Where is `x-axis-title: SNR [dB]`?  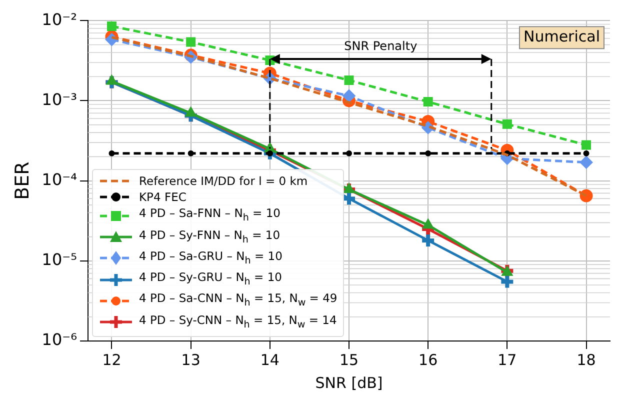 x-axis-title: SNR [dB] is located at coordinates (349, 383).